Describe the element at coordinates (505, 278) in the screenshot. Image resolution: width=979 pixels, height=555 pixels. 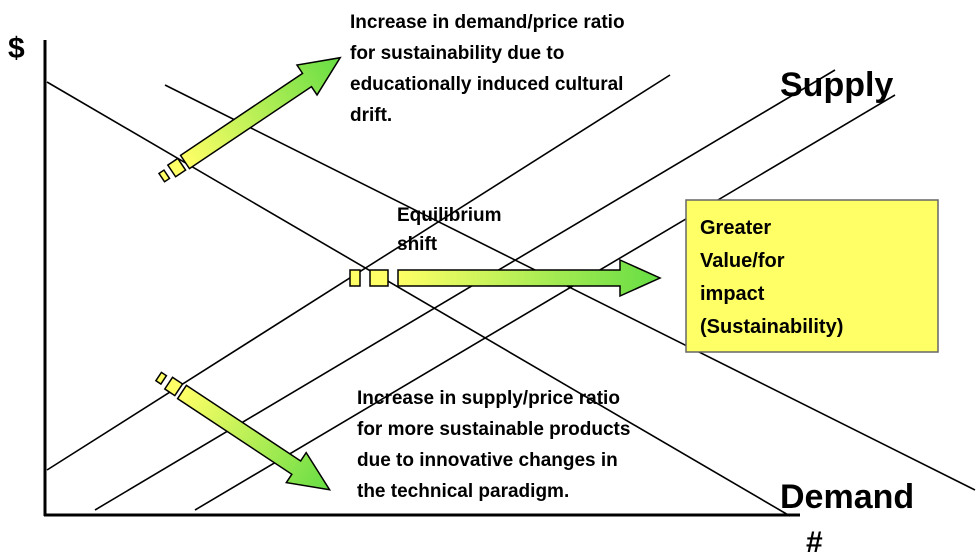
I see `arrow-equilibrium` at that location.